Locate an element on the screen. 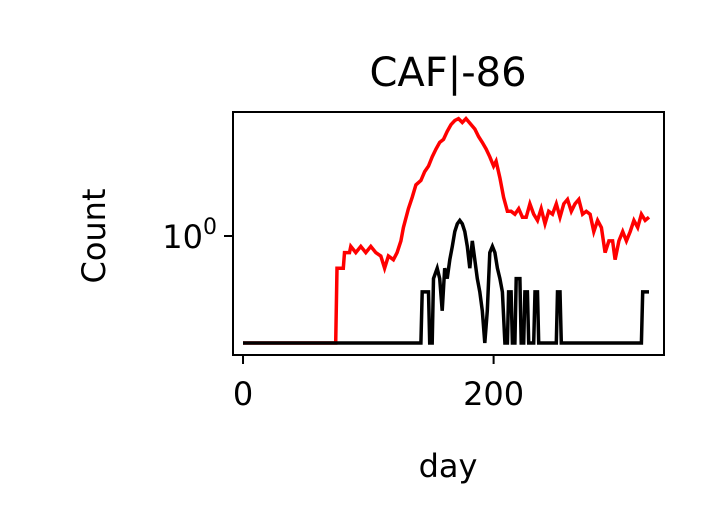 This screenshot has height=531, width=708. x-tick-label: 200 is located at coordinates (493, 394).